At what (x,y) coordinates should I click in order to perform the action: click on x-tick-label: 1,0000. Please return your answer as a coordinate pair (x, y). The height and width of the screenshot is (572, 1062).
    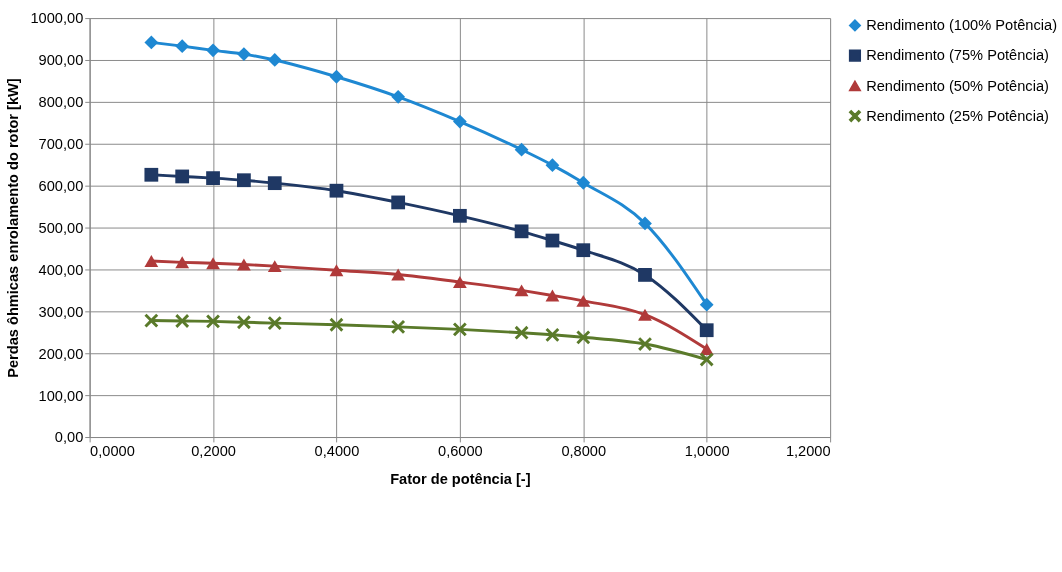
    Looking at the image, I should click on (707, 451).